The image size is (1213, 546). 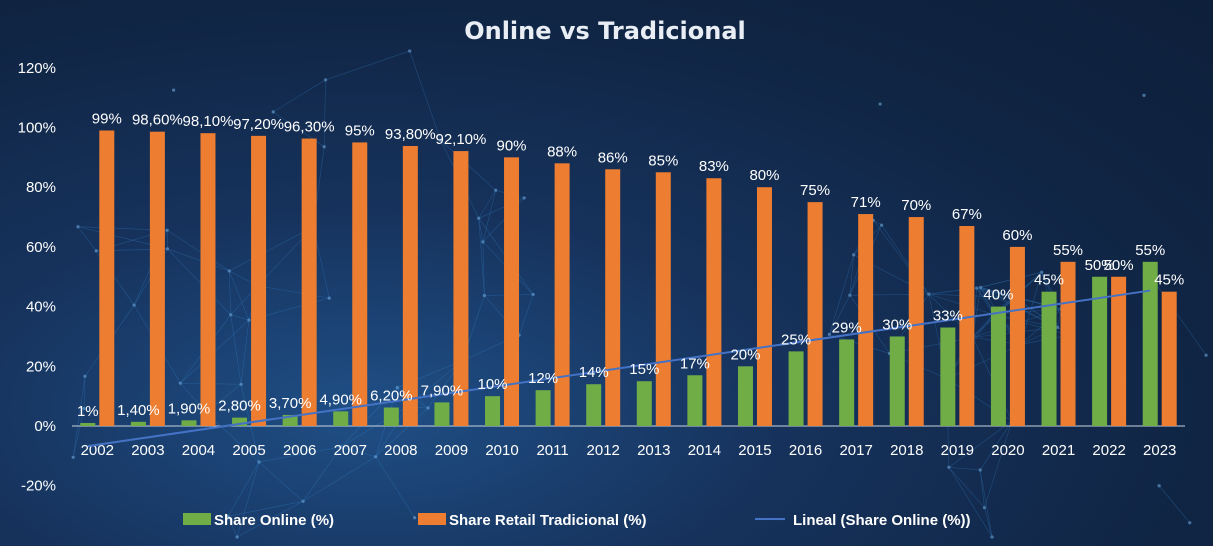 What do you see at coordinates (248, 450) in the screenshot?
I see `x-tick-label: 2005` at bounding box center [248, 450].